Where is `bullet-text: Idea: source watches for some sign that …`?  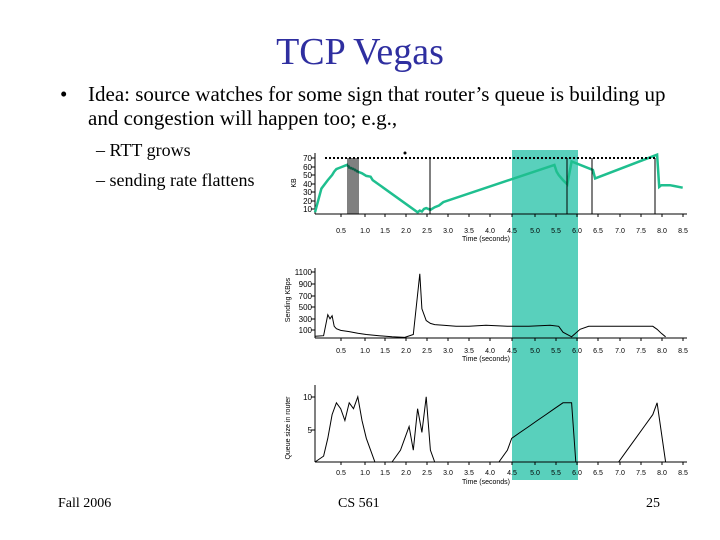 bullet-text: Idea: source watches for some sign that … is located at coordinates (377, 106).